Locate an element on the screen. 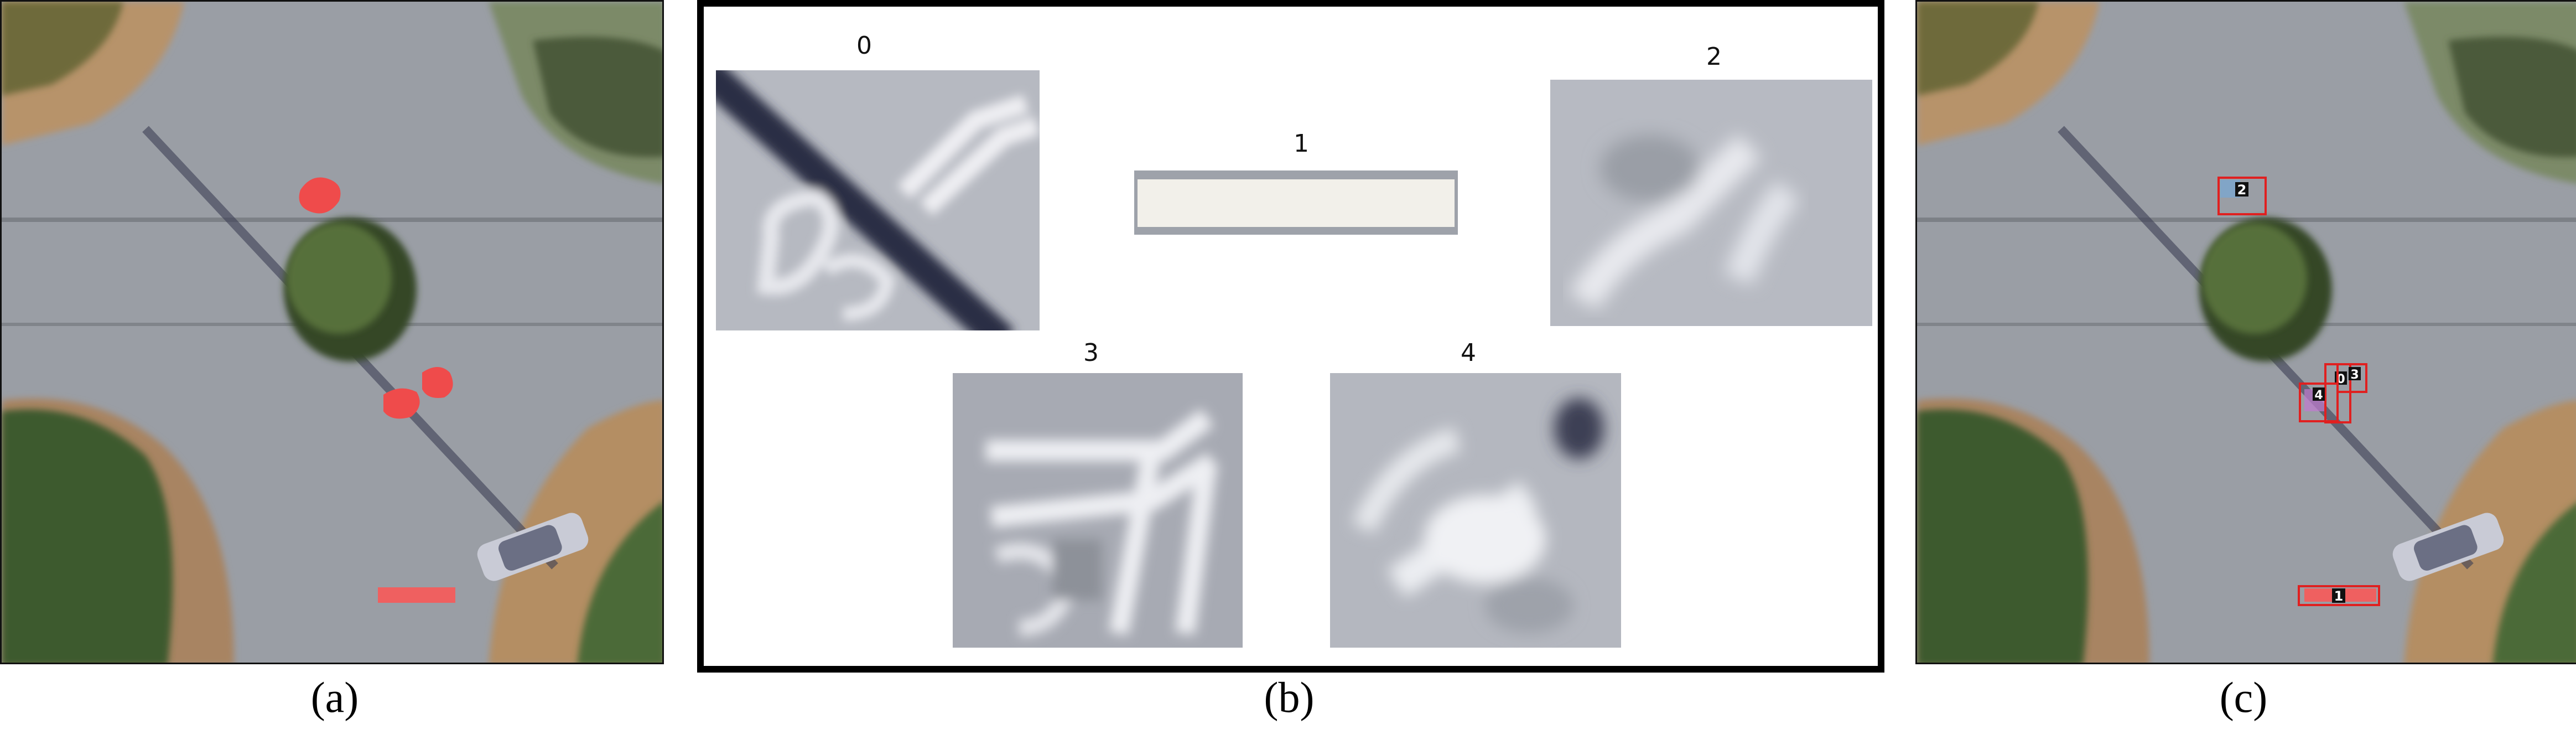 The height and width of the screenshot is (734, 2576). crop-label-1: 1 is located at coordinates (1301, 144).